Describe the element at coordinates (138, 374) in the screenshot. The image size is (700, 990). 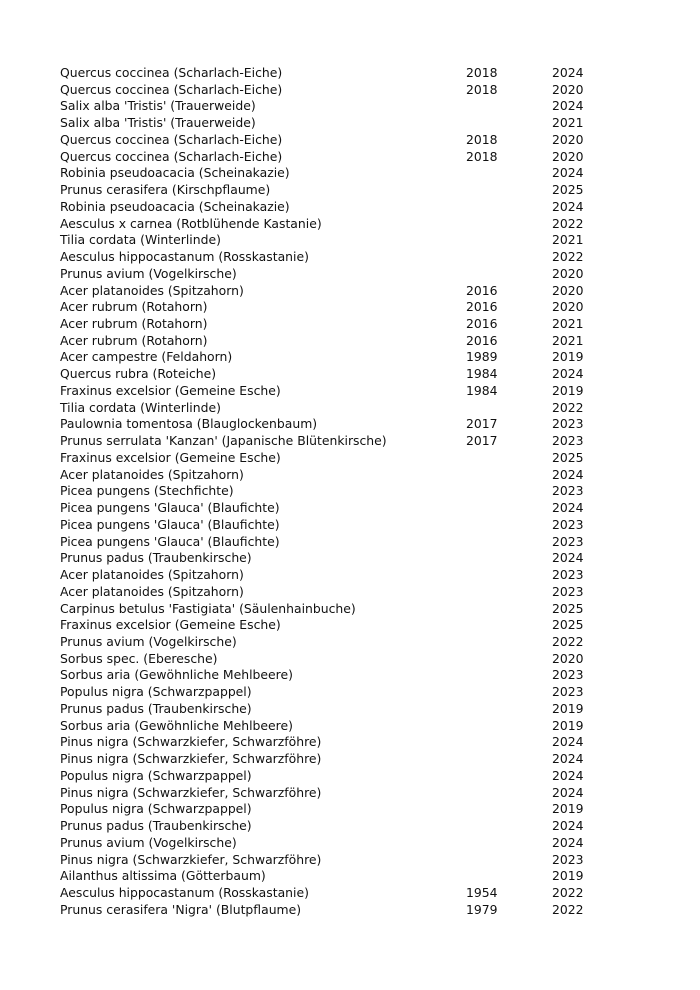
I see `tree-species: Quercus rubra (Roteiche)` at that location.